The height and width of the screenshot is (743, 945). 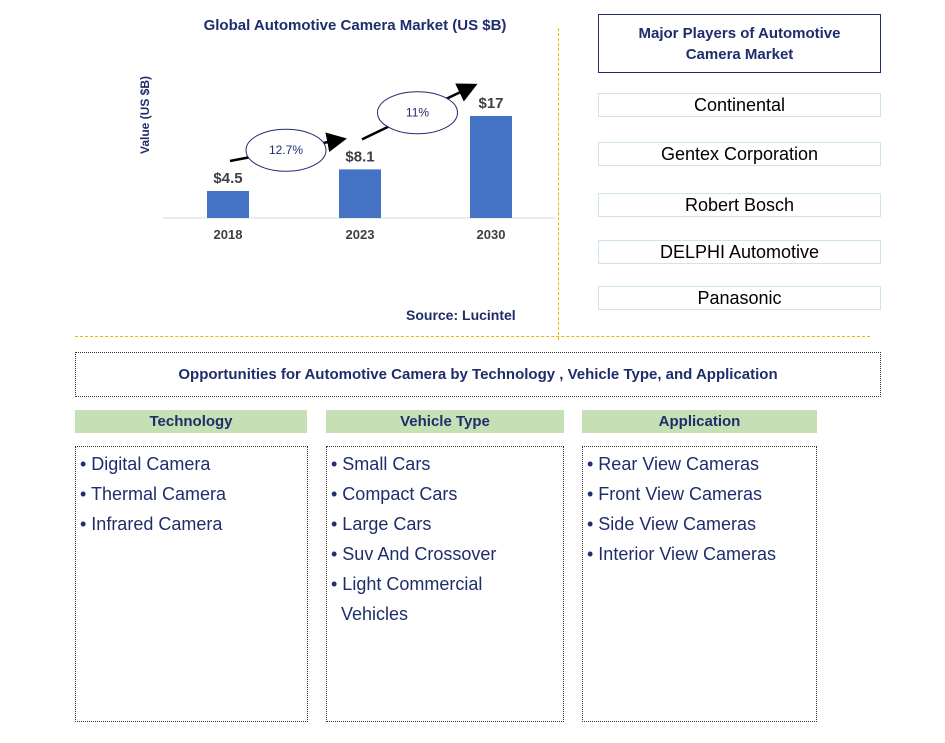 I want to click on column-list-item: • Front View Cameras, so click(x=675, y=494).